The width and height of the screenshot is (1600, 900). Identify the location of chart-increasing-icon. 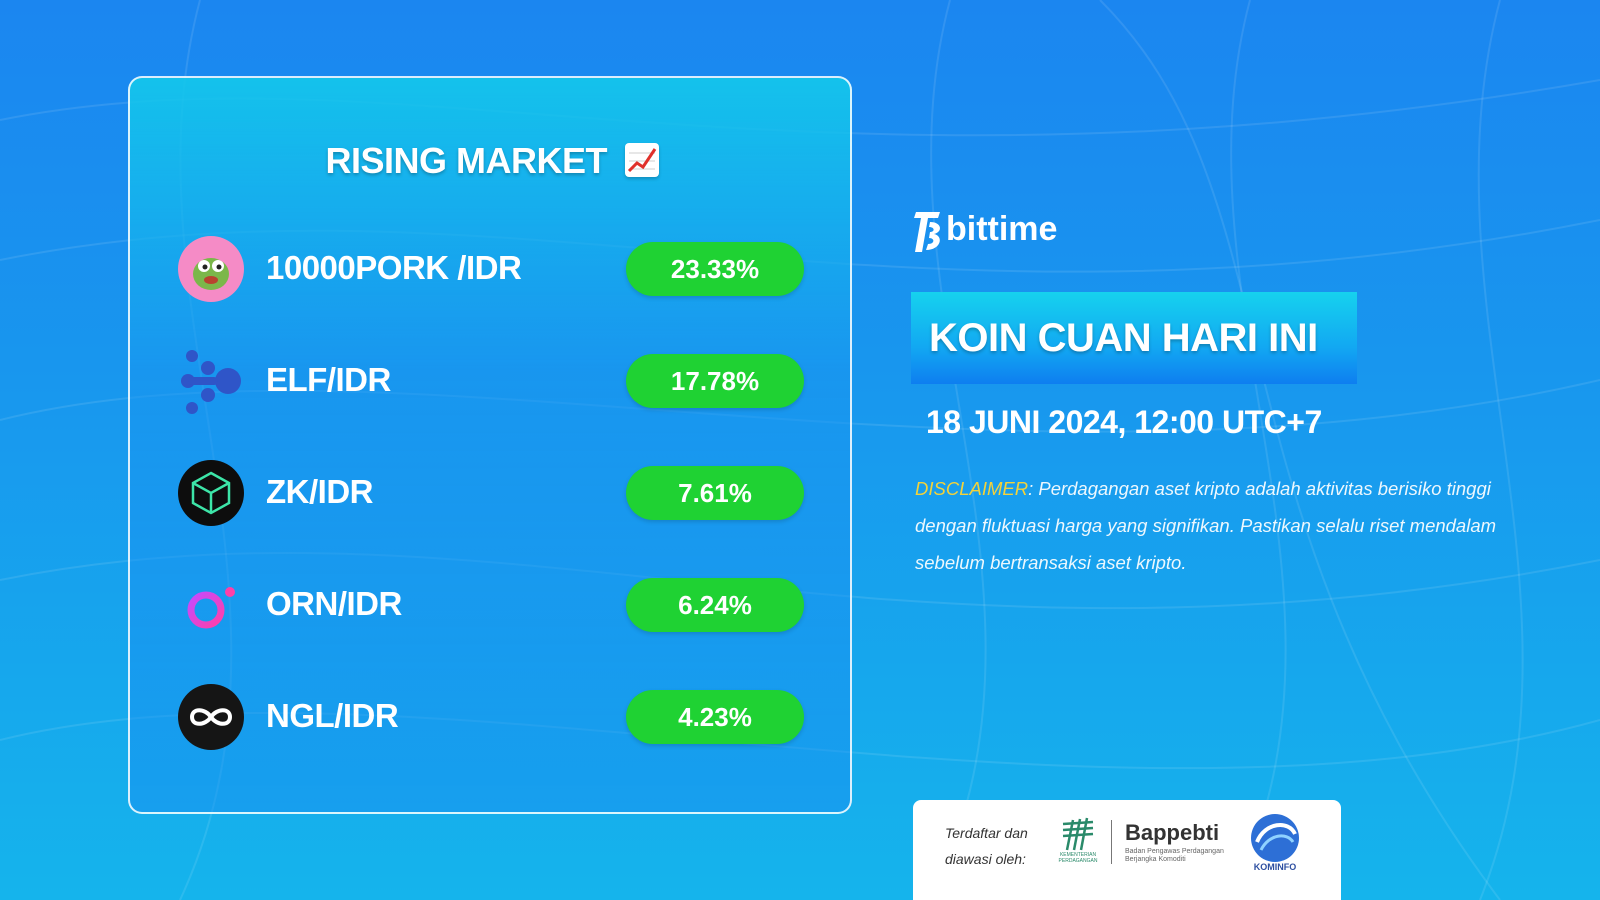
(641, 160).